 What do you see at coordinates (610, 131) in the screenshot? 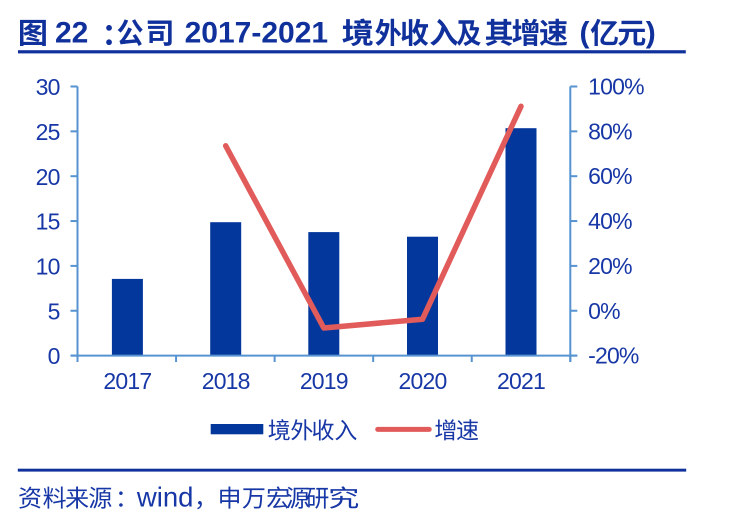
I see `svg-text: 80%` at bounding box center [610, 131].